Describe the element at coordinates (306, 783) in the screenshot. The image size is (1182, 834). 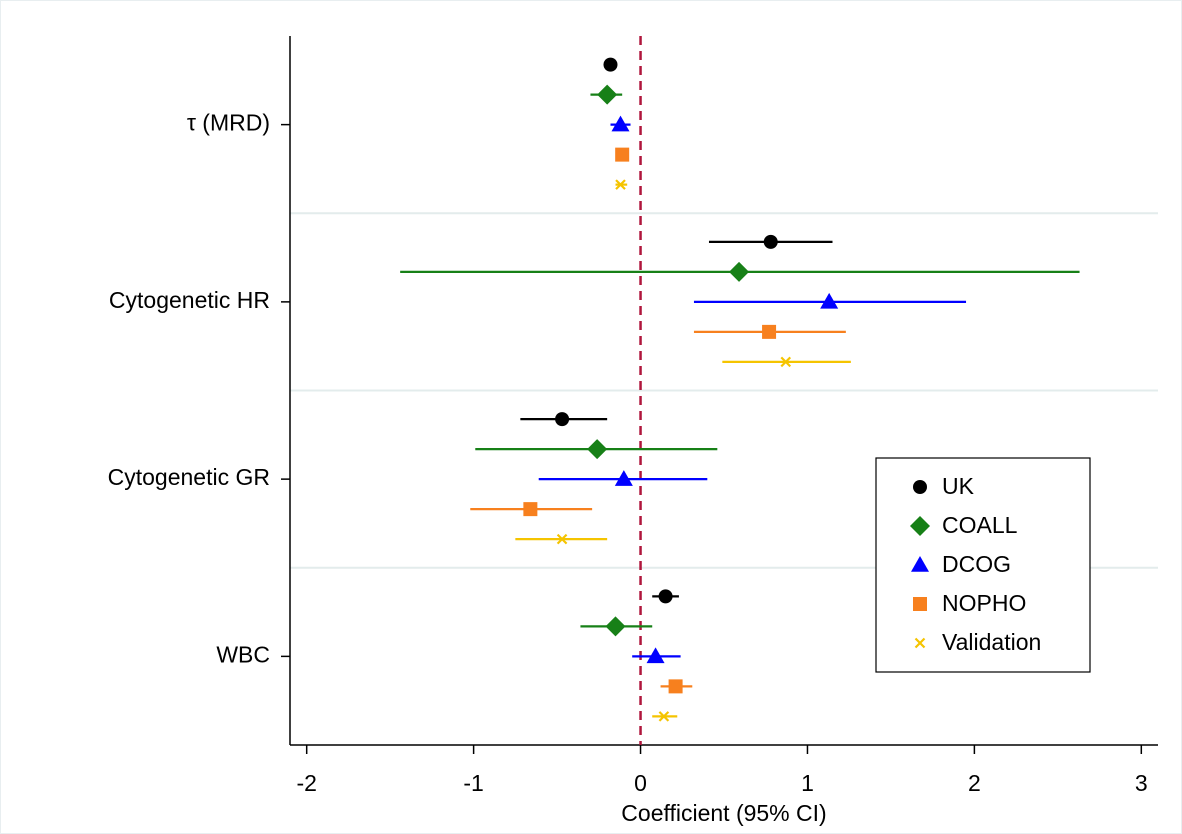
I see `x-tick-label: -2` at that location.